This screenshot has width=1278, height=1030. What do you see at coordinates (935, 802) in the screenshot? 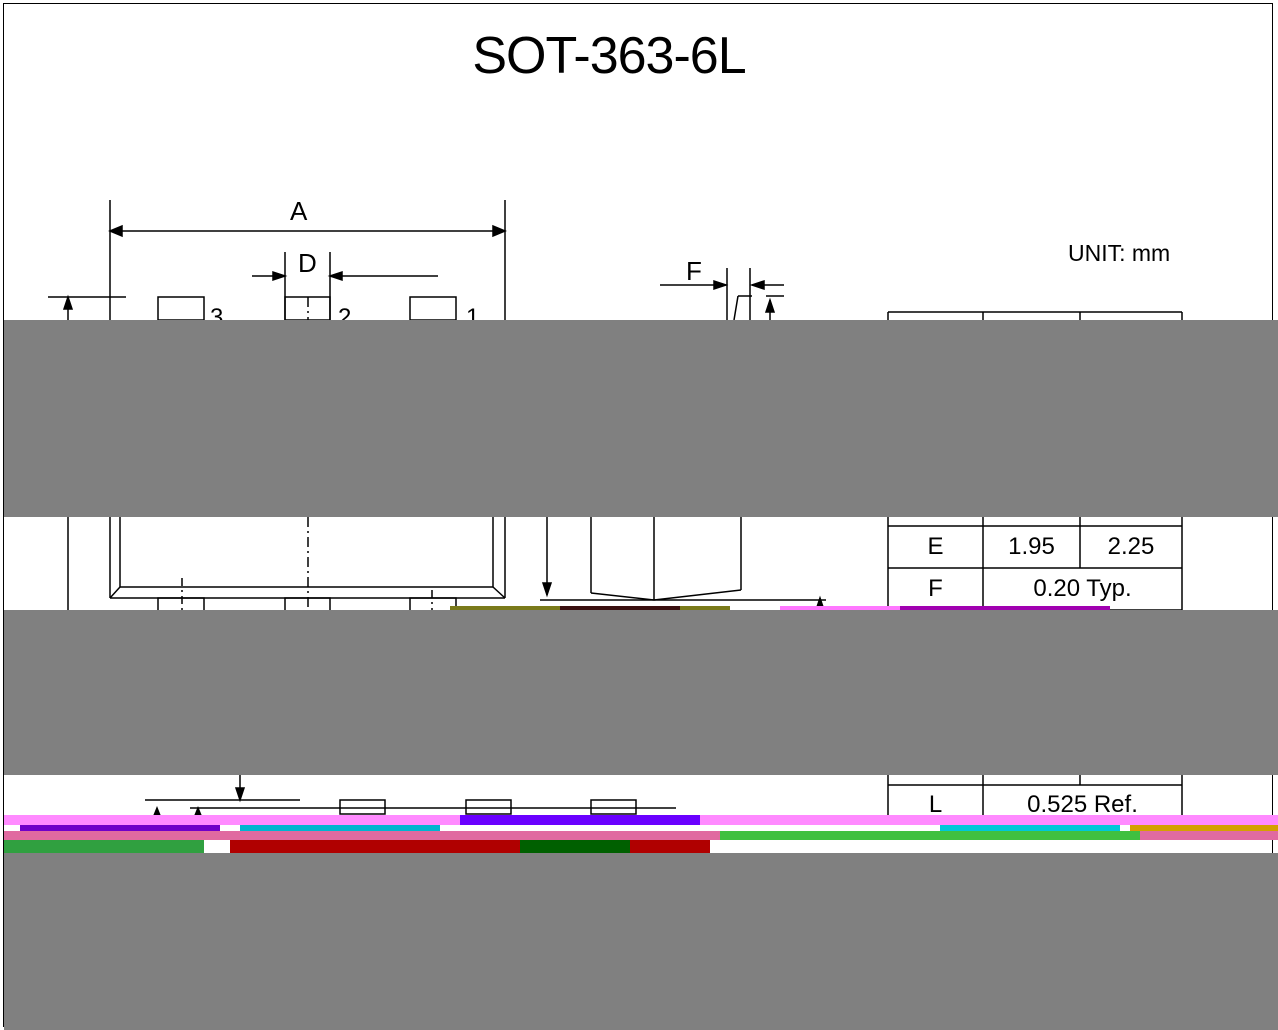
I see `table-cell-symbol: L` at bounding box center [935, 802].